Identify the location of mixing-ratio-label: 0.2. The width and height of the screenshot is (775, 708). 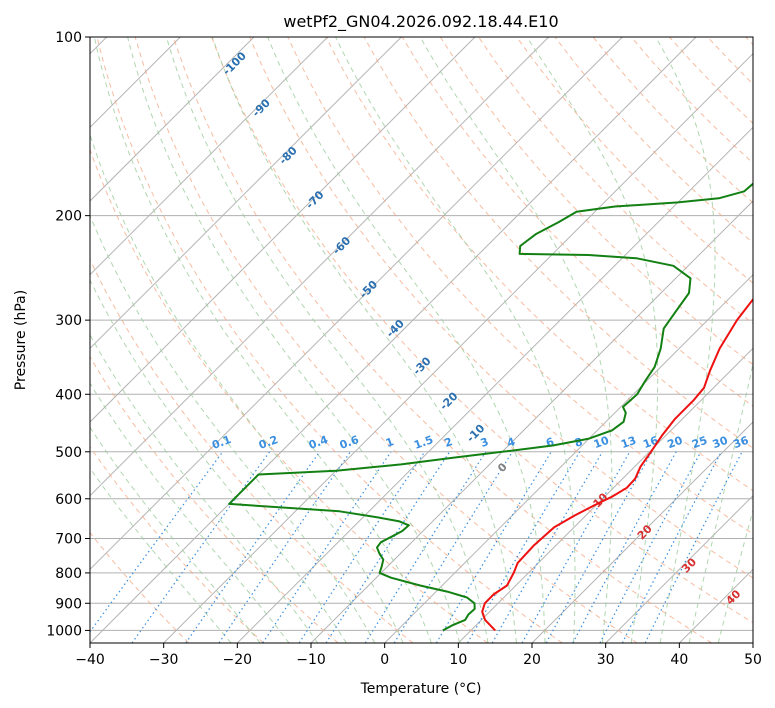
(268, 442).